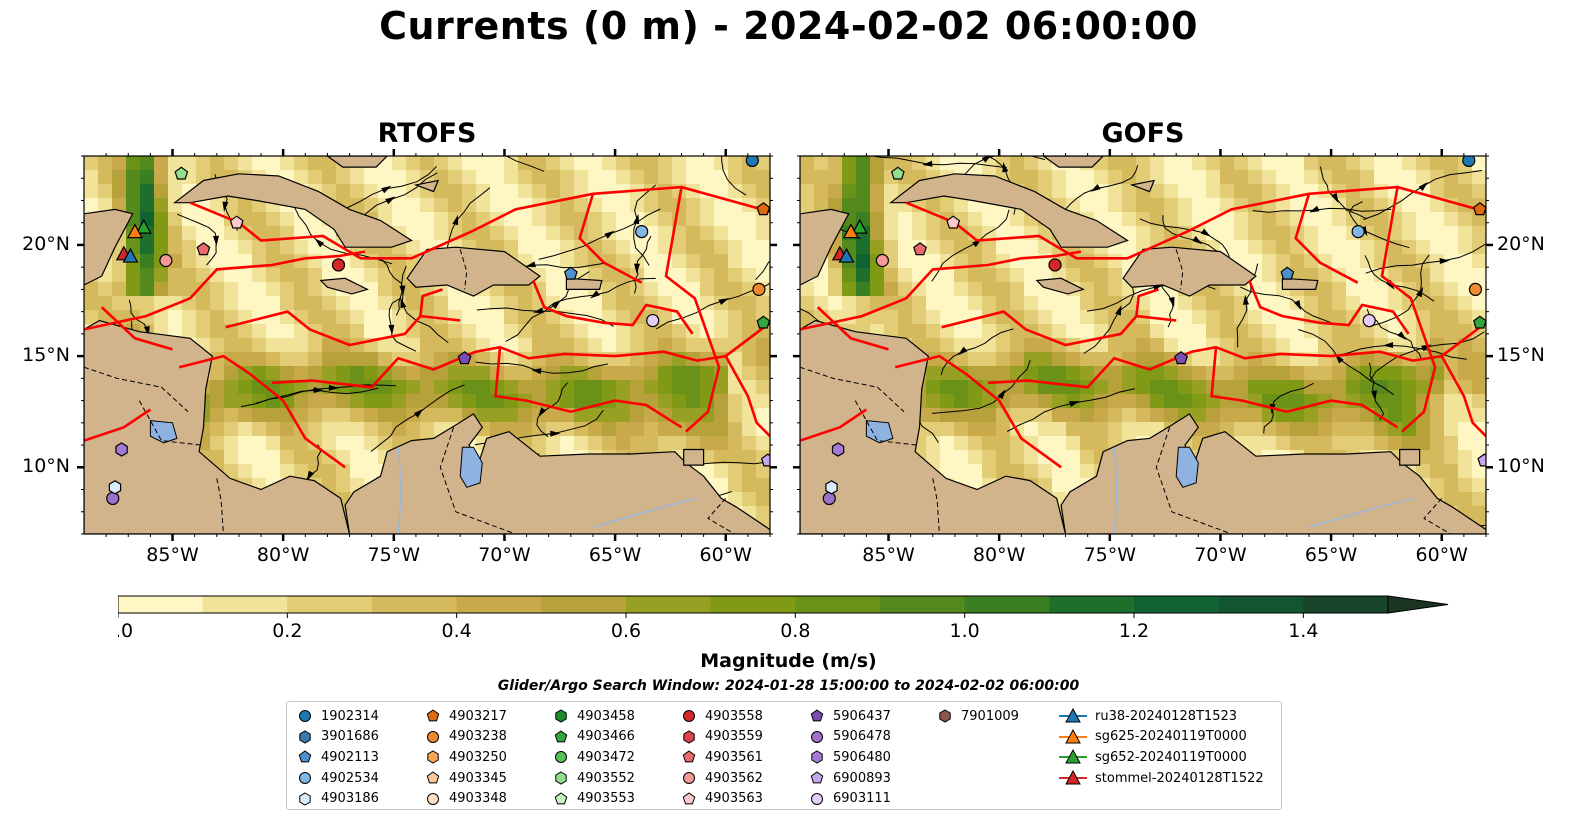 The width and height of the screenshot is (1577, 827). What do you see at coordinates (350, 737) in the screenshot?
I see `legend-item-label: 3901686` at bounding box center [350, 737].